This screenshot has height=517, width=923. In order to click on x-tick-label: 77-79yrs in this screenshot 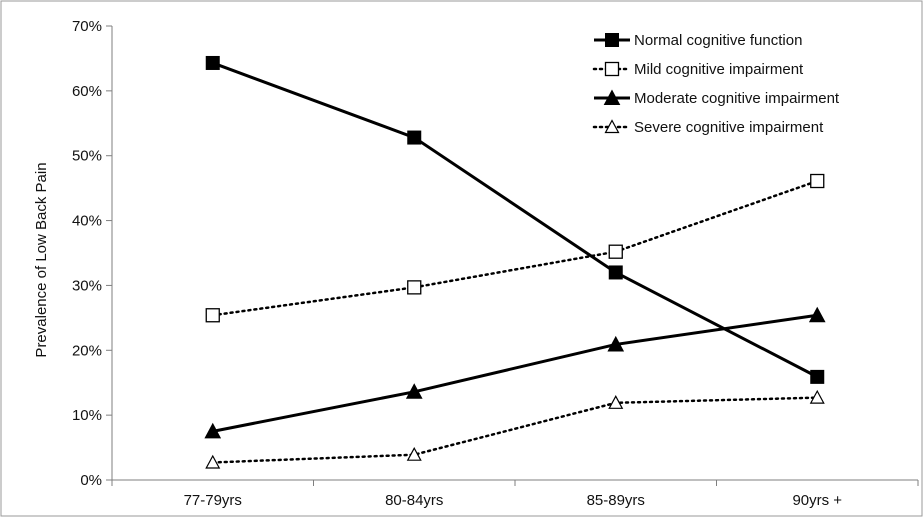, I will do `click(213, 500)`.